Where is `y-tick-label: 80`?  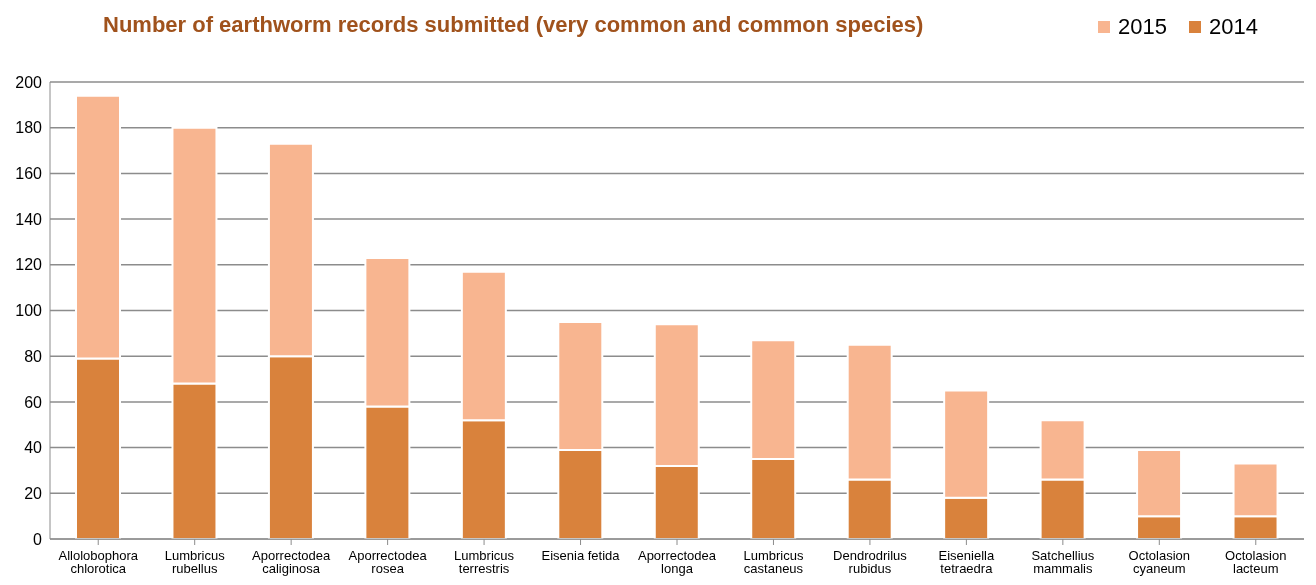 y-tick-label: 80 is located at coordinates (33, 356).